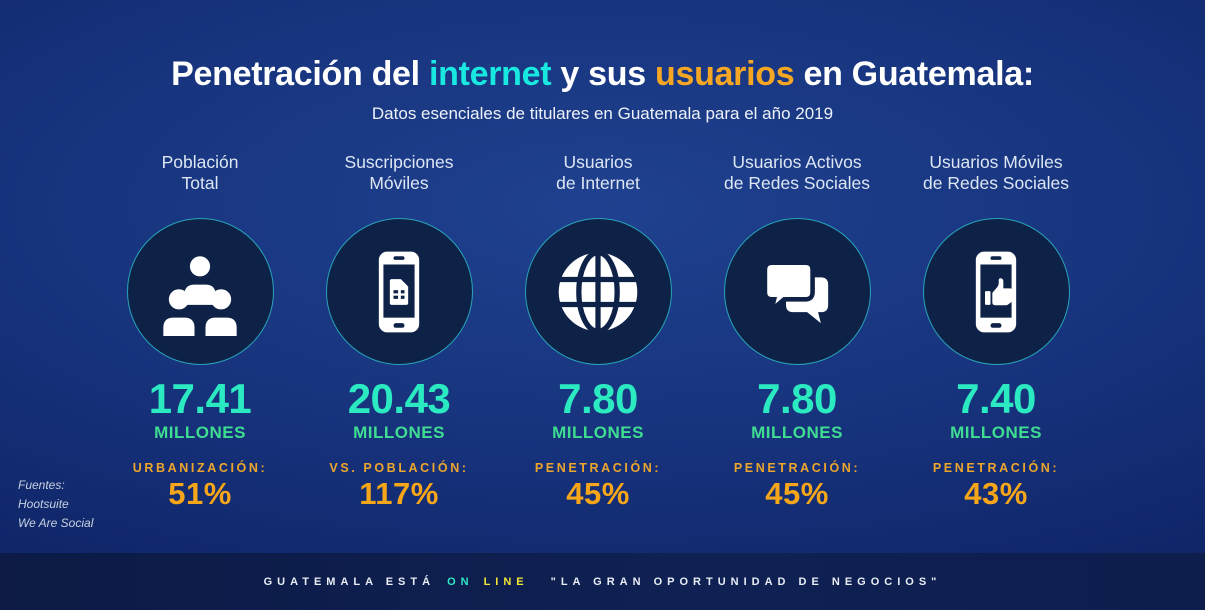  Describe the element at coordinates (725, 74) in the screenshot. I see `title-highlight-usuarios: usuarios` at that location.